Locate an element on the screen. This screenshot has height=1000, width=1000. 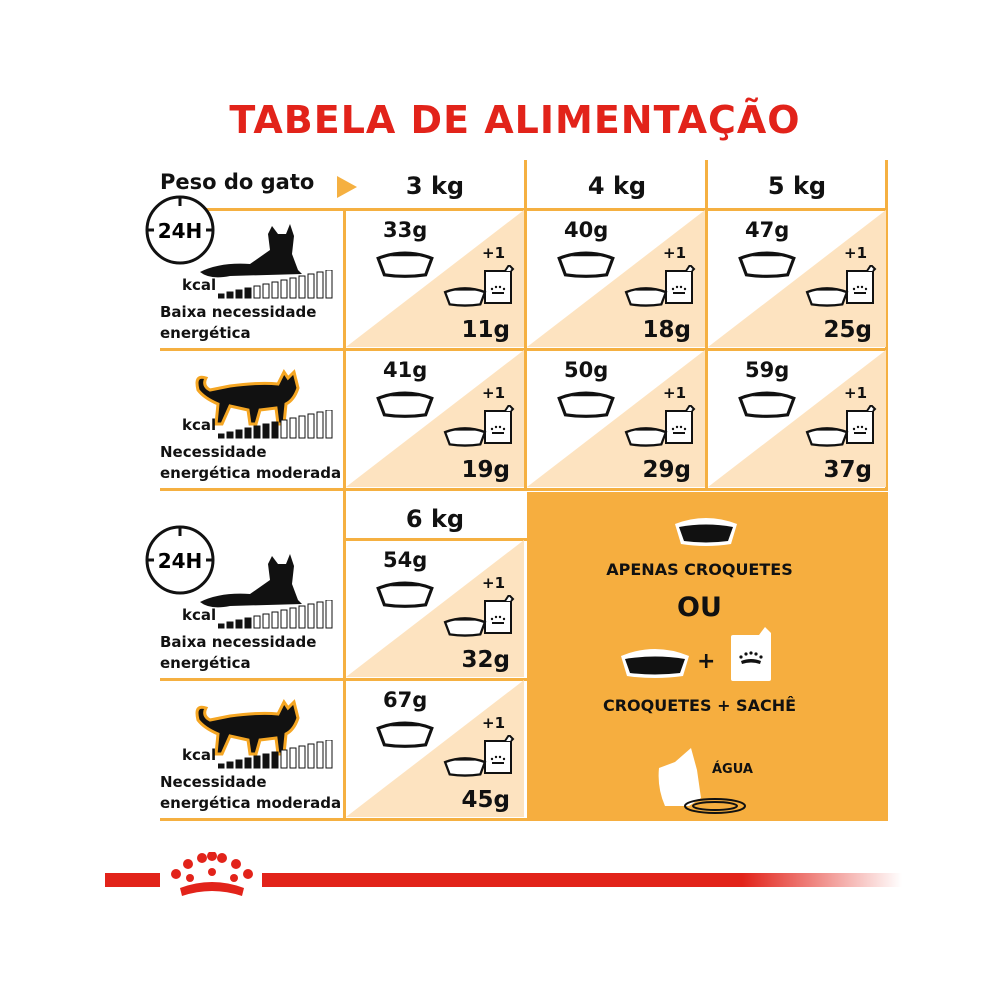
plus-label: + is located at coordinates (706, 661).